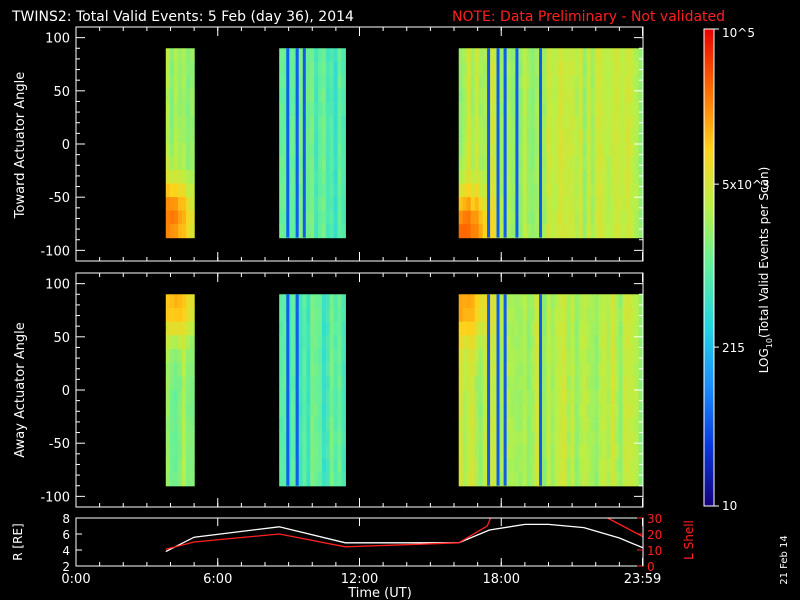 The height and width of the screenshot is (600, 800). Describe the element at coordinates (66, 567) in the screenshot. I see `y-tick-label: 2` at that location.